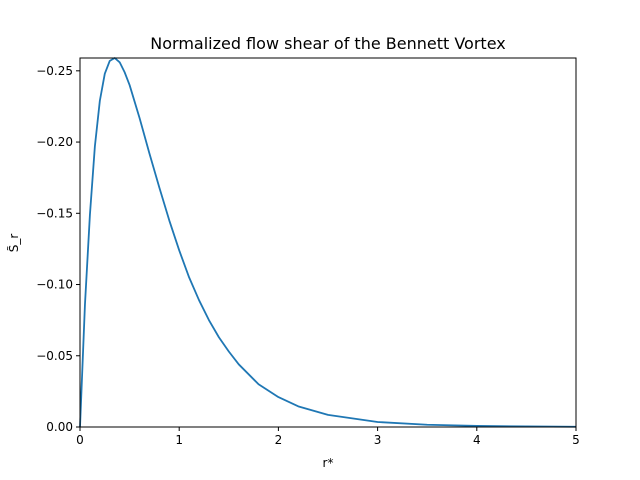  Describe the element at coordinates (54, 142) in the screenshot. I see `y-tick-label: −0.20` at that location.